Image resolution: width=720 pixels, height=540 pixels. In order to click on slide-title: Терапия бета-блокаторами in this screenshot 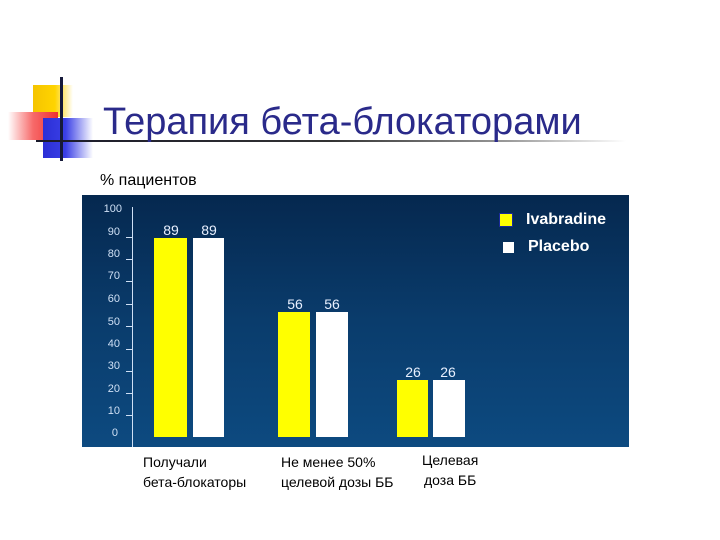, I will do `click(342, 122)`.